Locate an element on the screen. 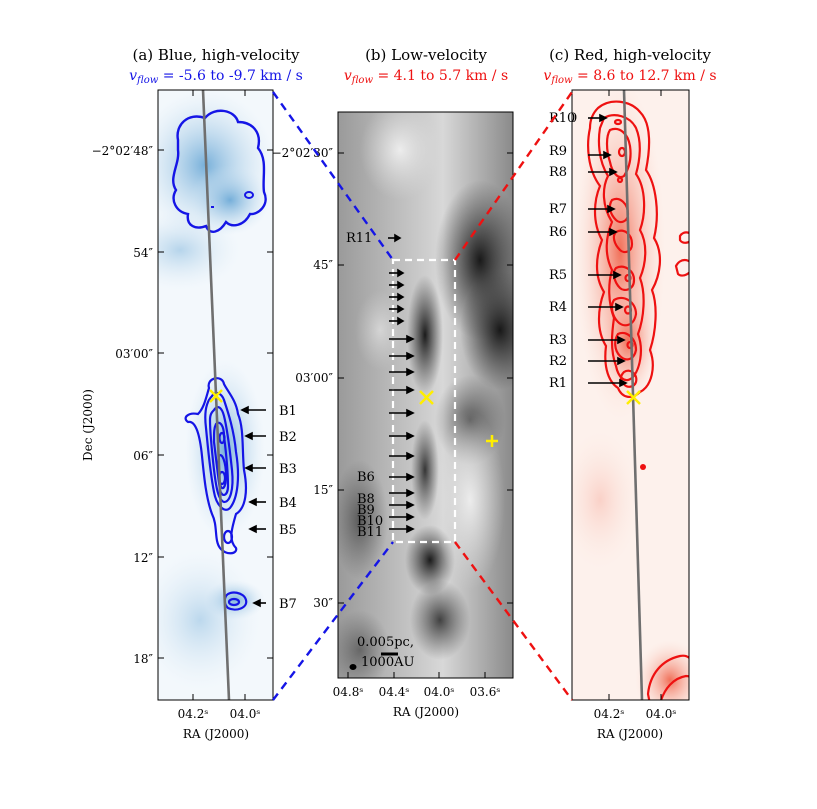  label-r9-outer: R9 is located at coordinates (558, 151).